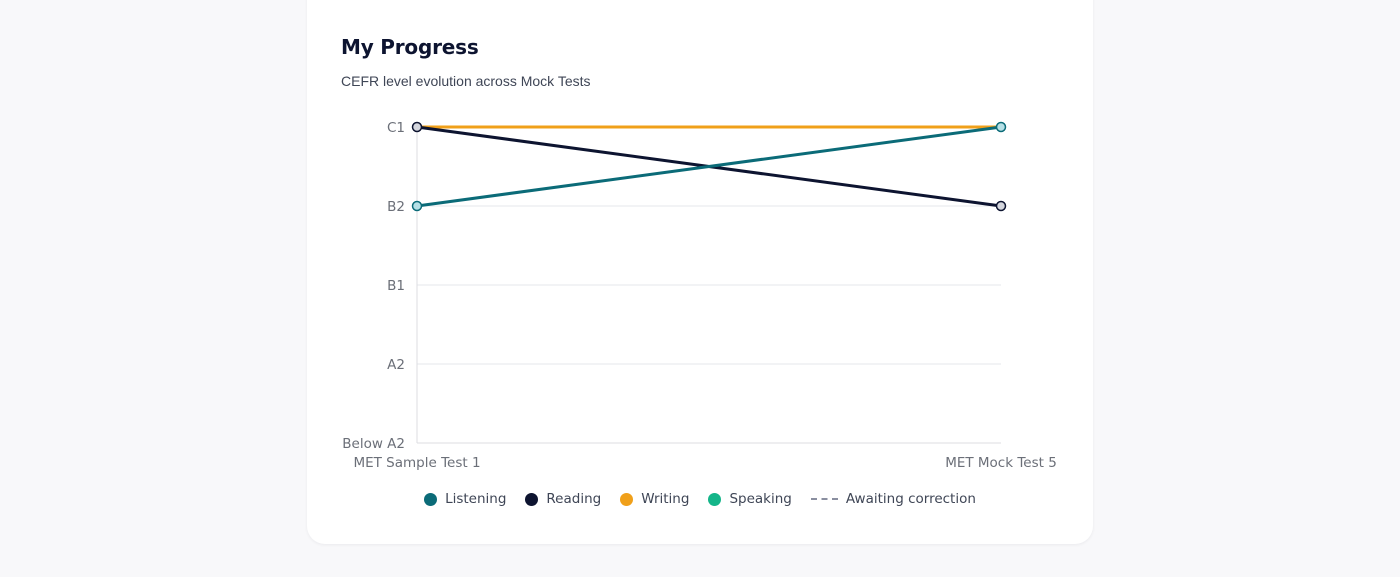 The height and width of the screenshot is (577, 1400). I want to click on legend-item-writing: Writing, so click(654, 499).